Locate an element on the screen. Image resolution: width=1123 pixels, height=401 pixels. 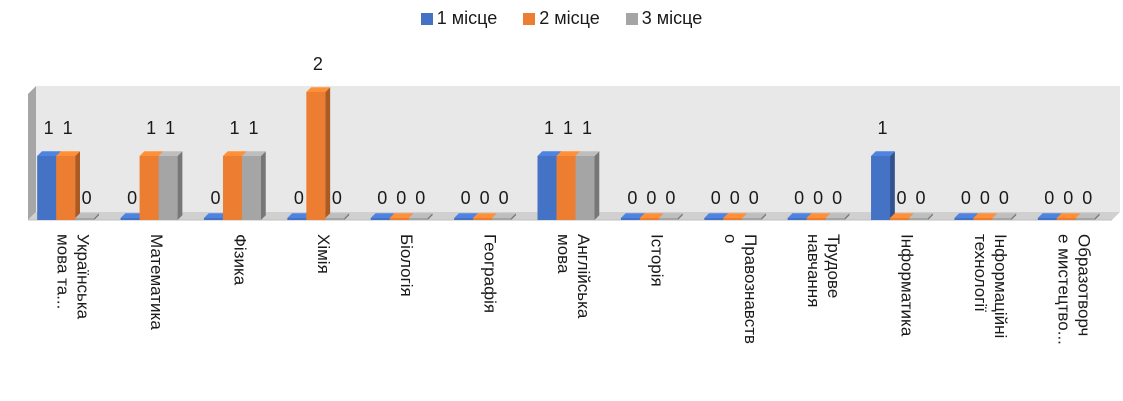
data-label-6-series-1: 1 is located at coordinates (549, 128).